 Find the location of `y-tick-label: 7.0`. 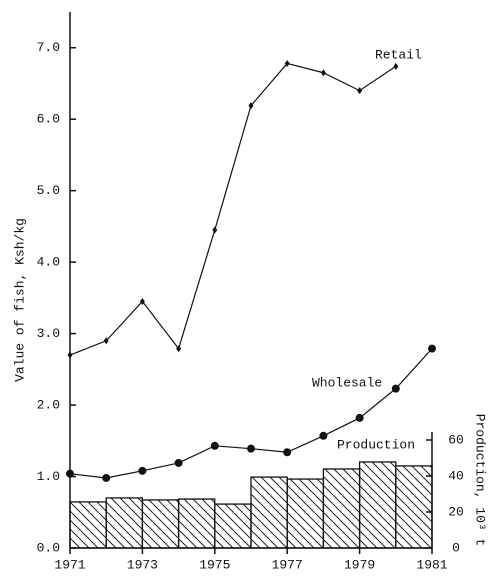

y-tick-label: 7.0 is located at coordinates (48, 47).